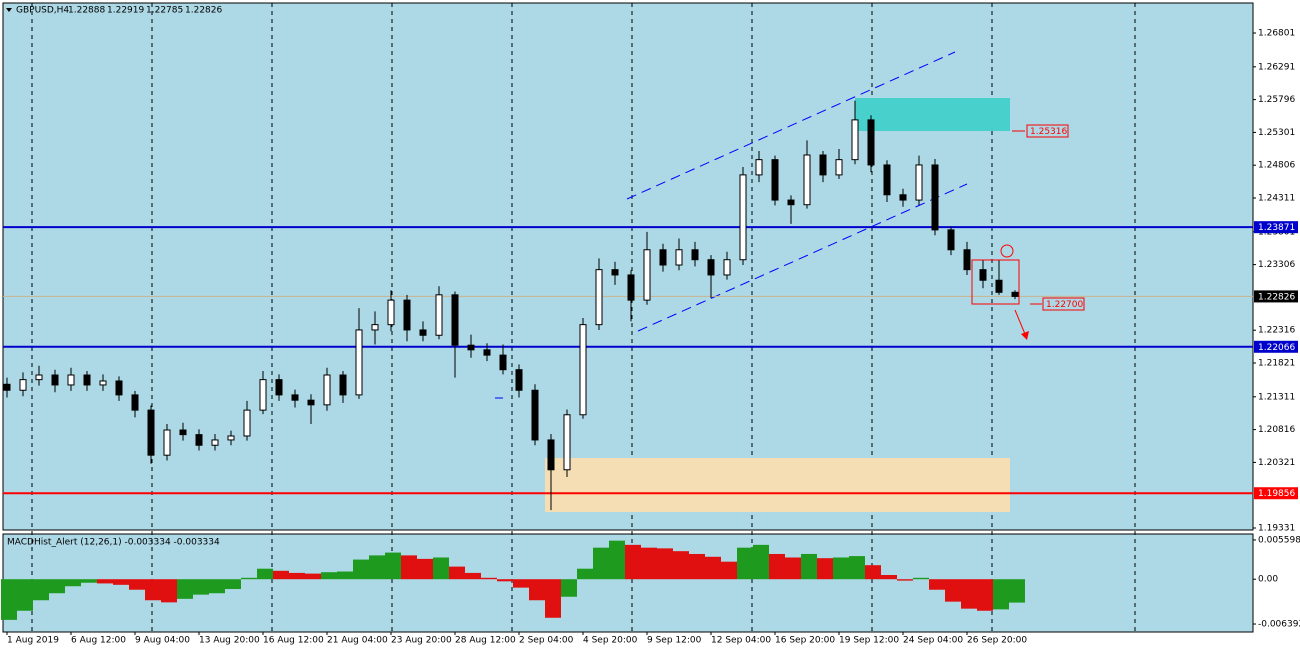 This screenshot has height=656, width=1300. I want to click on level-label: 1.22826, so click(1276, 297).